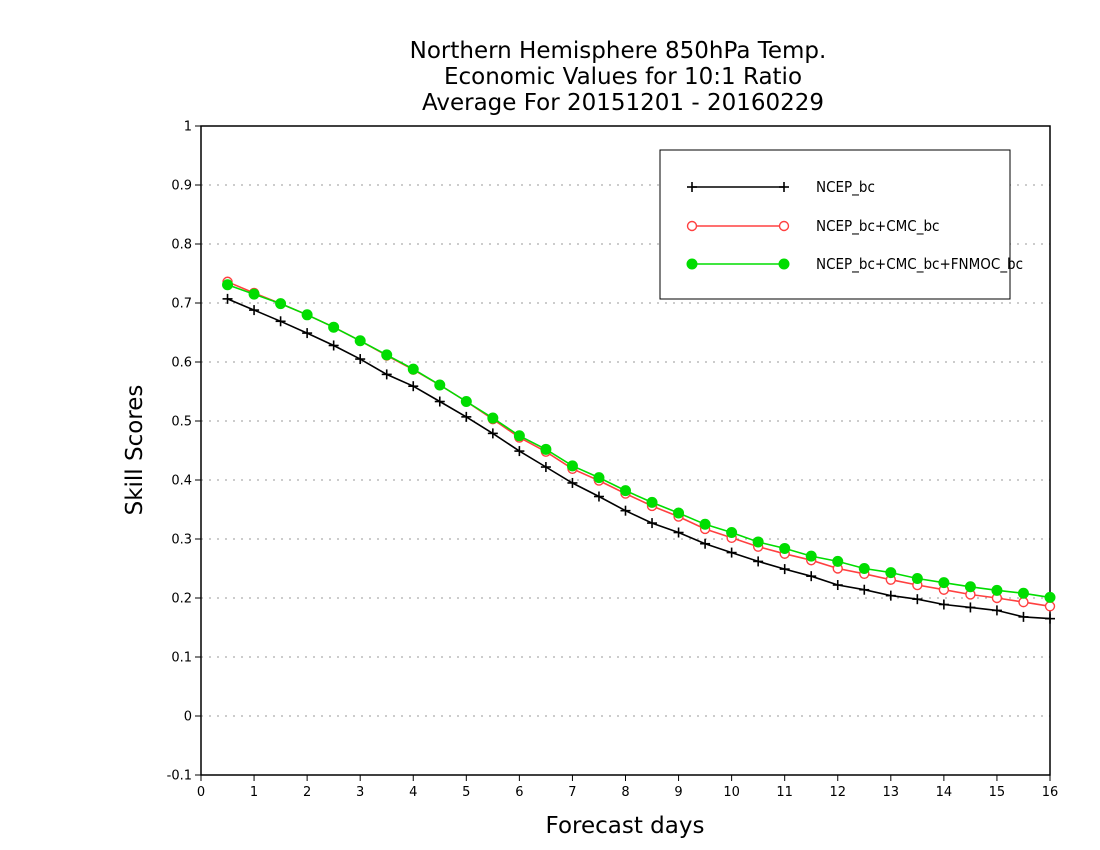  What do you see at coordinates (784, 792) in the screenshot?
I see `x-tick-label: 11` at bounding box center [784, 792].